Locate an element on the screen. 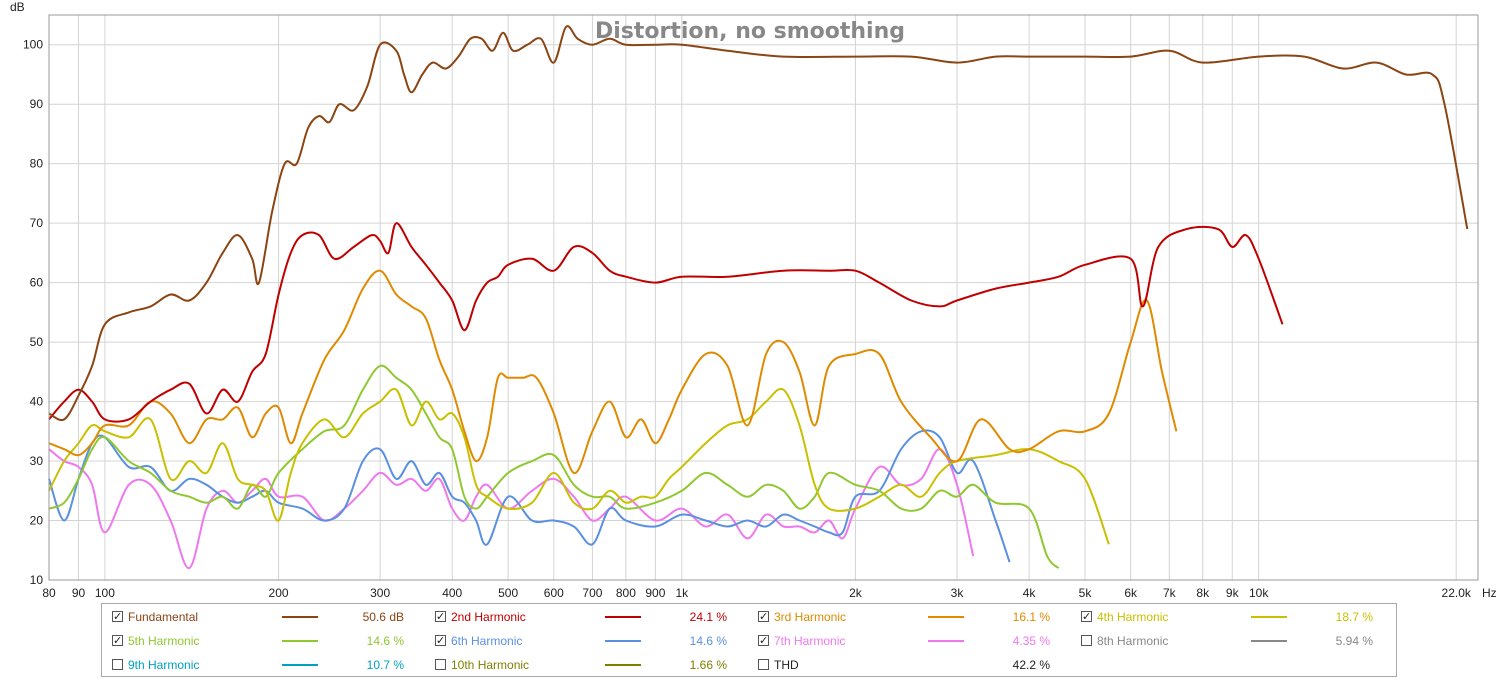 The width and height of the screenshot is (1500, 680). legend-item-8th-harmonic: 8th Harmonic 5.94 % is located at coordinates (1231, 641).